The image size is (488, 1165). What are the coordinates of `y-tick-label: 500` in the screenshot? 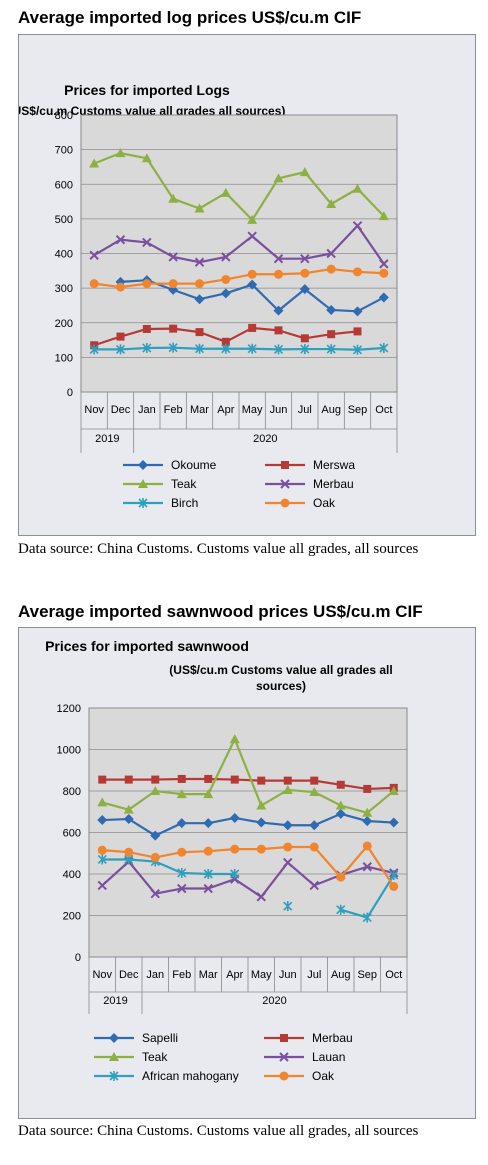 It's located at (64, 220).